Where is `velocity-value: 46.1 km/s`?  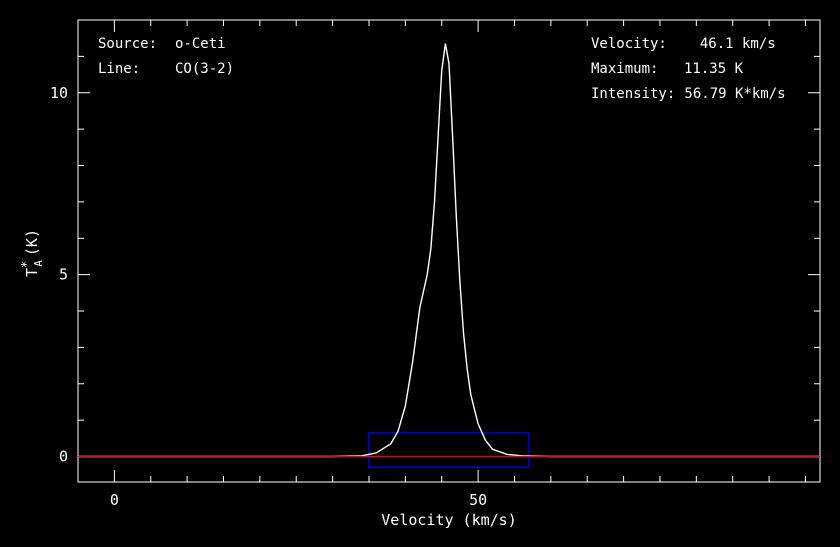 velocity-value: 46.1 km/s is located at coordinates (729, 44).